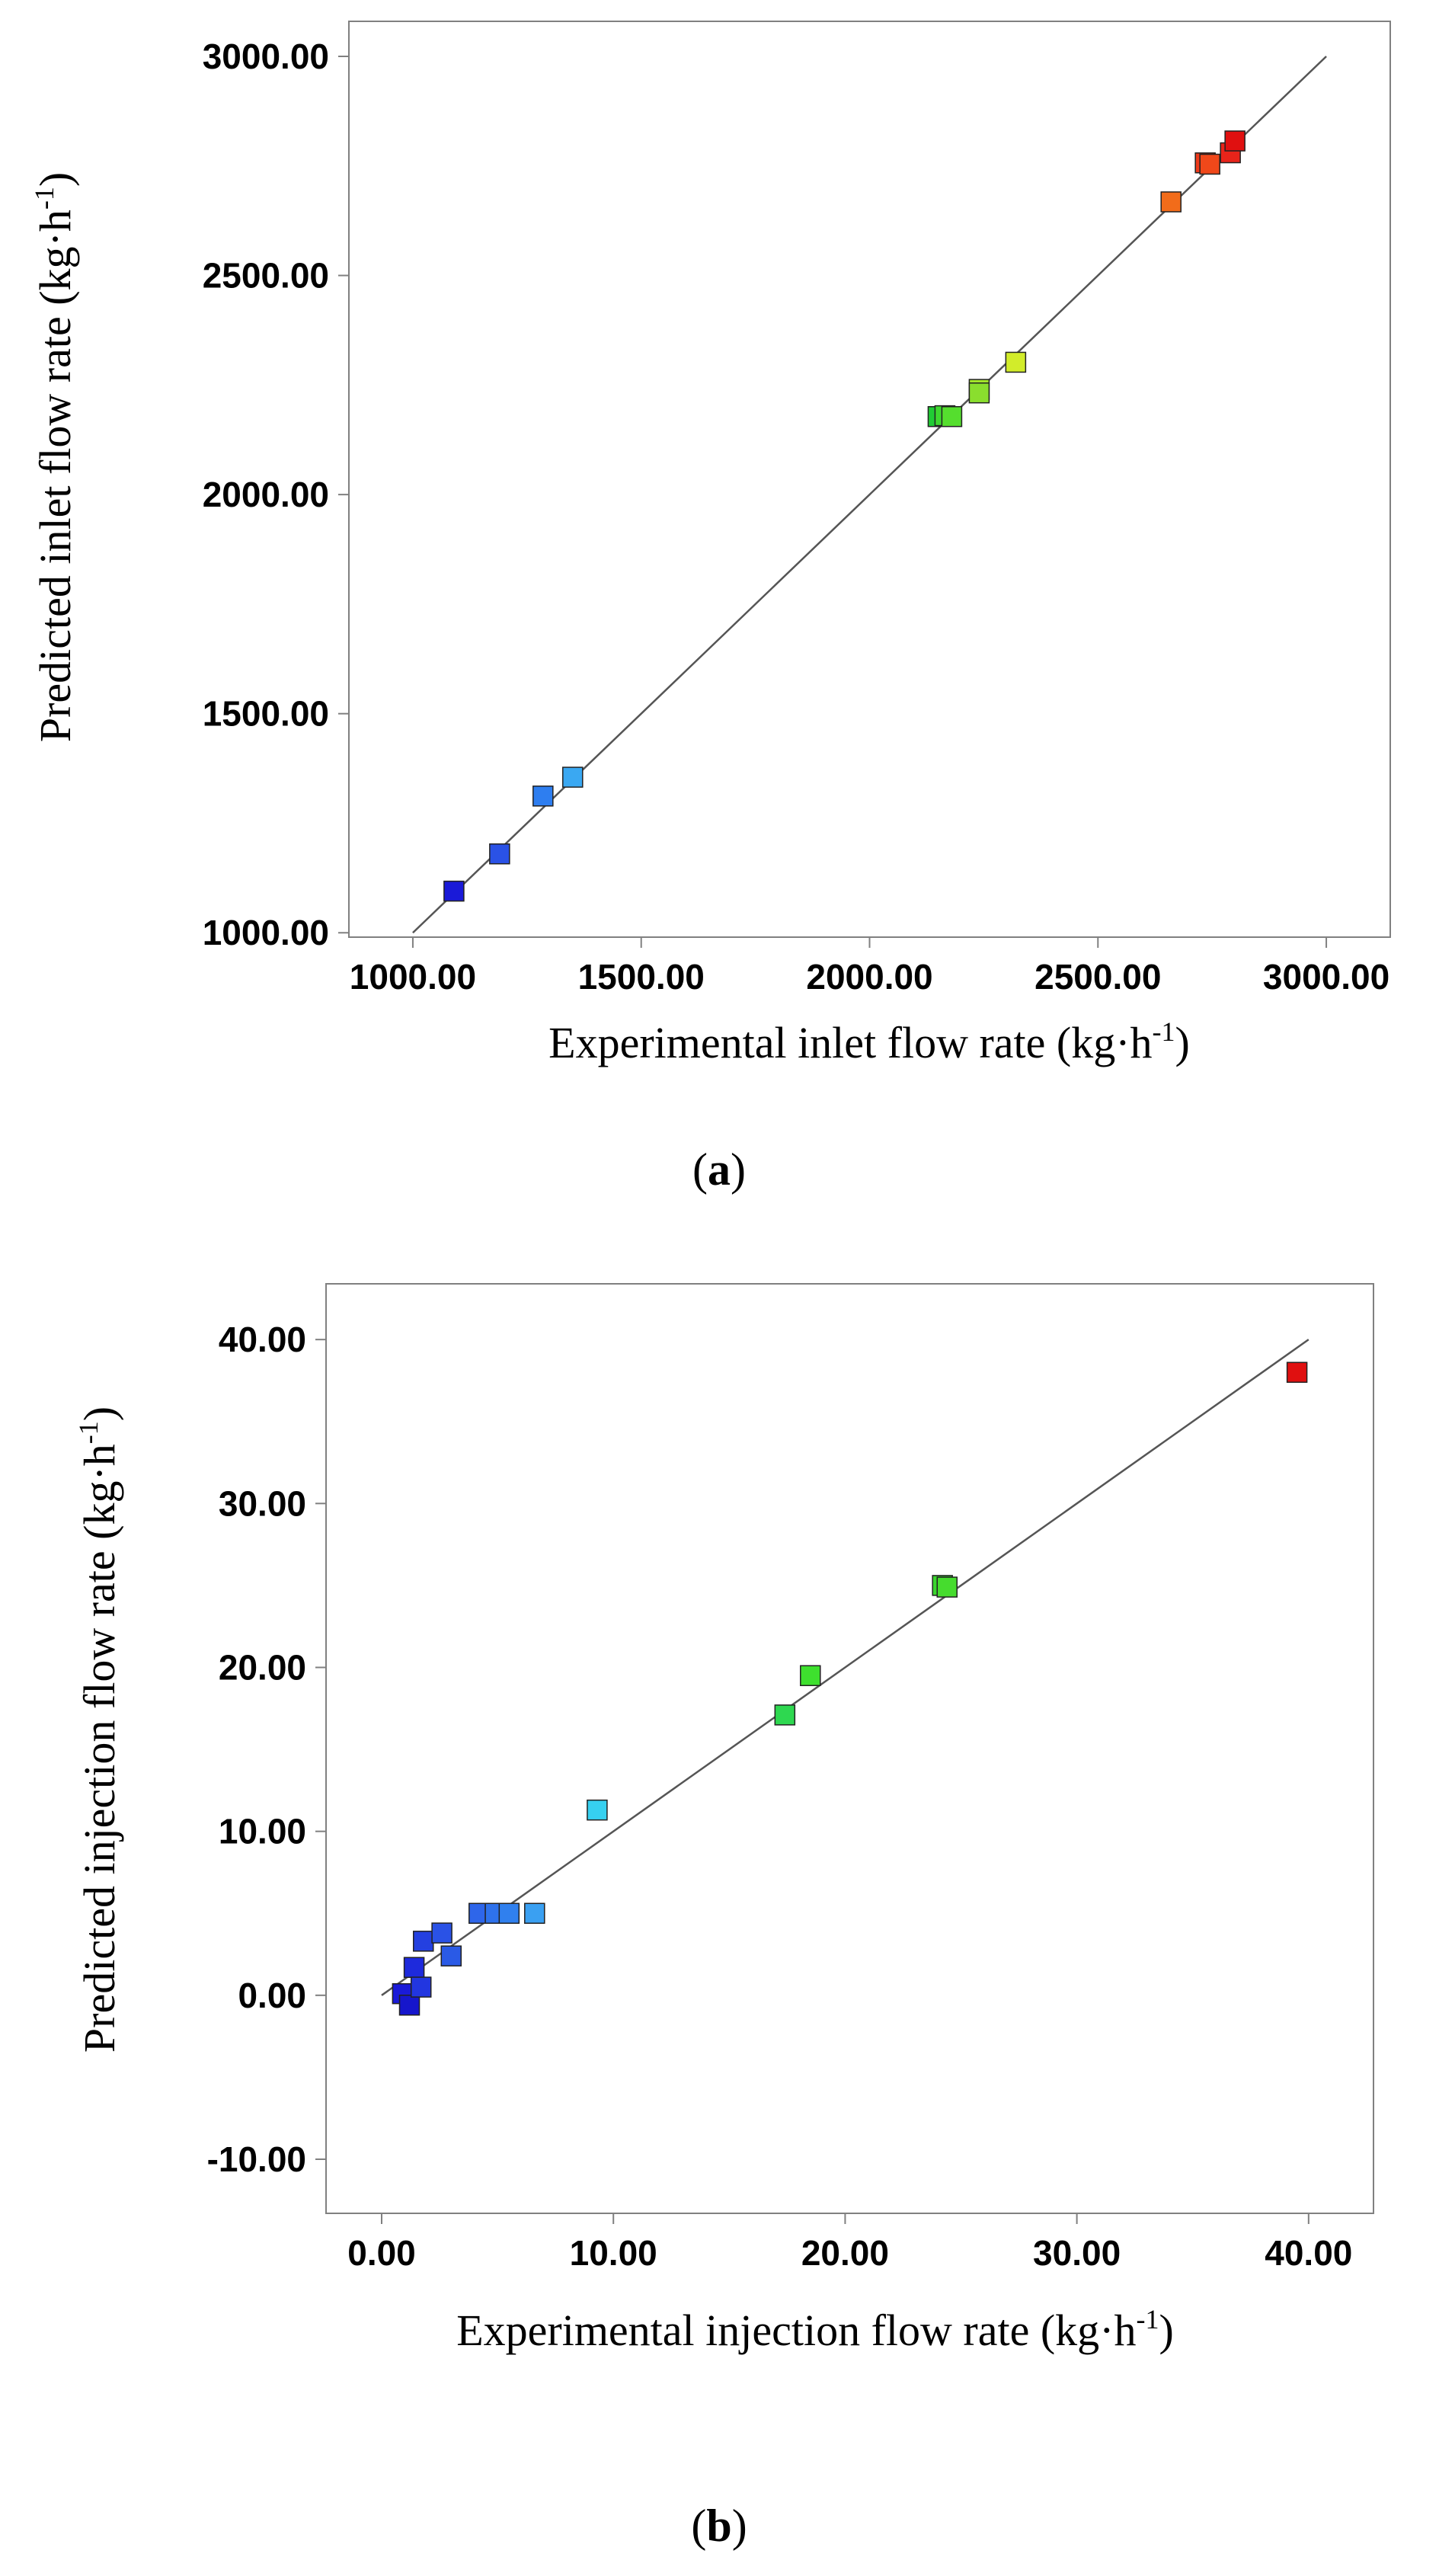  What do you see at coordinates (719, 1169) in the screenshot?
I see `panel-caption-a: (a)` at bounding box center [719, 1169].